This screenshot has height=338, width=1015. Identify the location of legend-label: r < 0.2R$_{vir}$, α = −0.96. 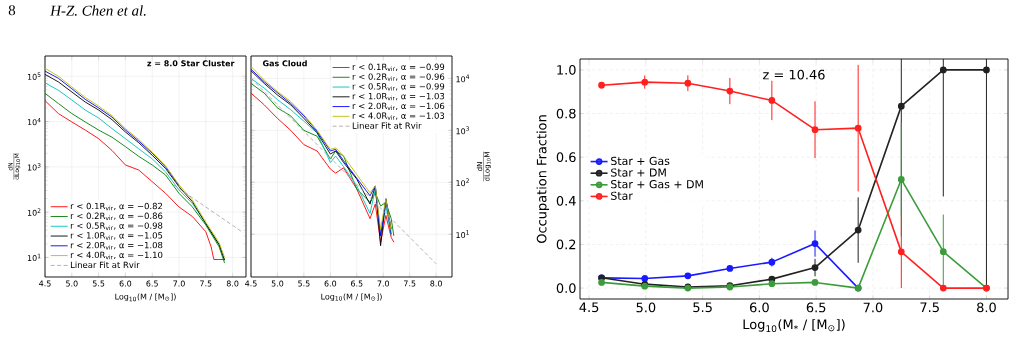
(398, 77).